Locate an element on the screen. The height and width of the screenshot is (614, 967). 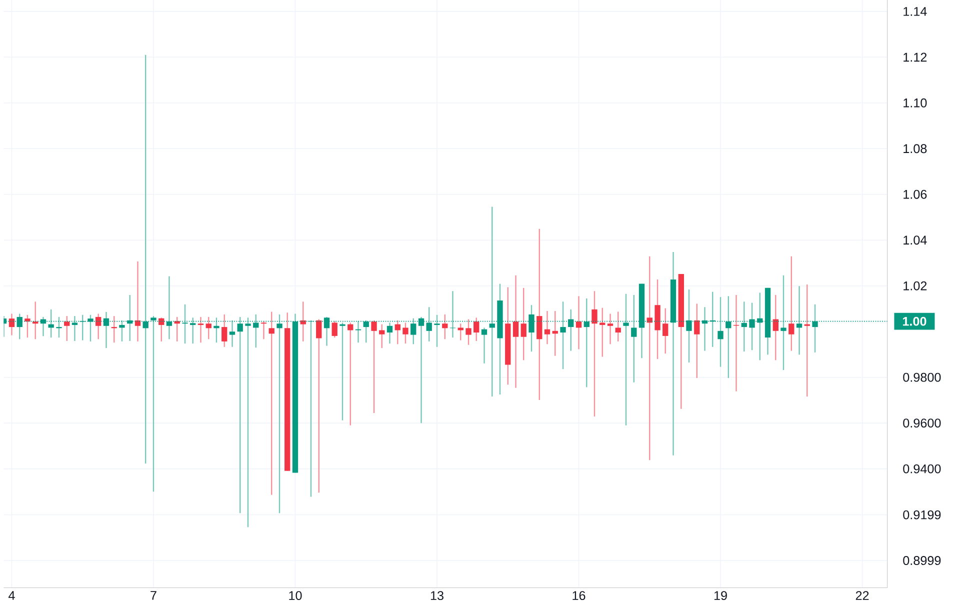
x-tick-label: 4 is located at coordinates (11, 595).